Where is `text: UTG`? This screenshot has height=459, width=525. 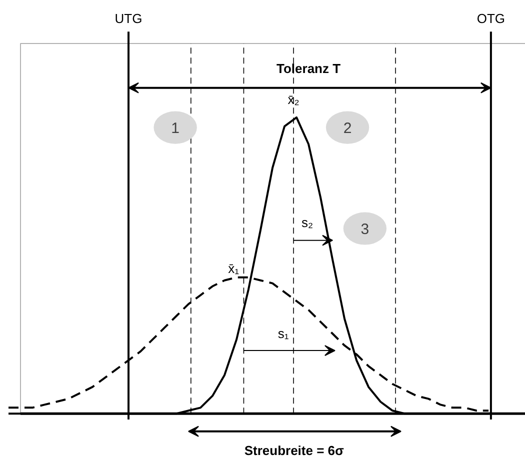 text: UTG is located at coordinates (128, 18).